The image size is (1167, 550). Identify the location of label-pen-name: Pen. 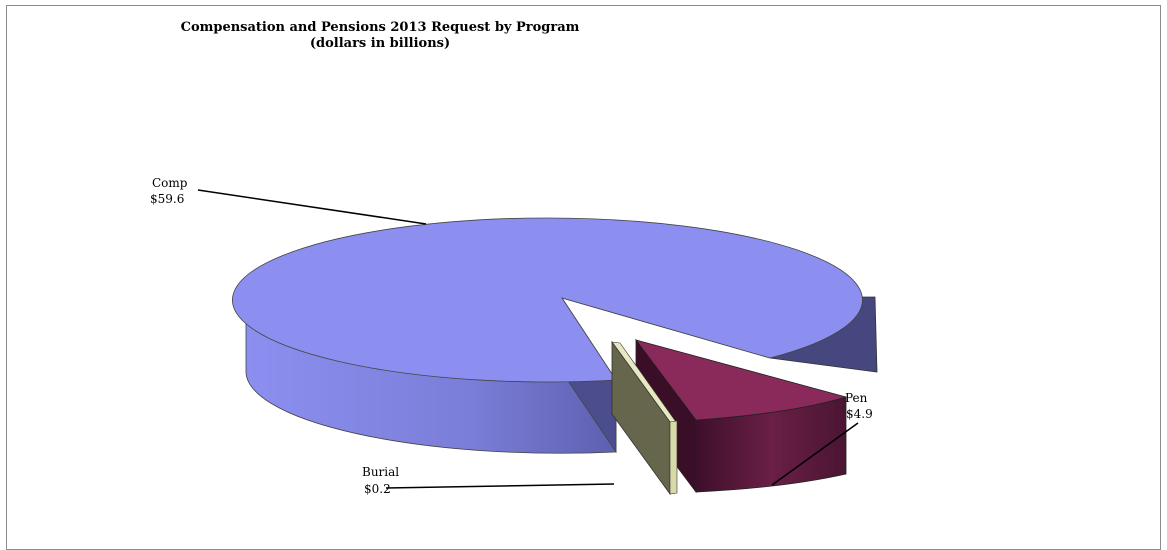
(856, 398).